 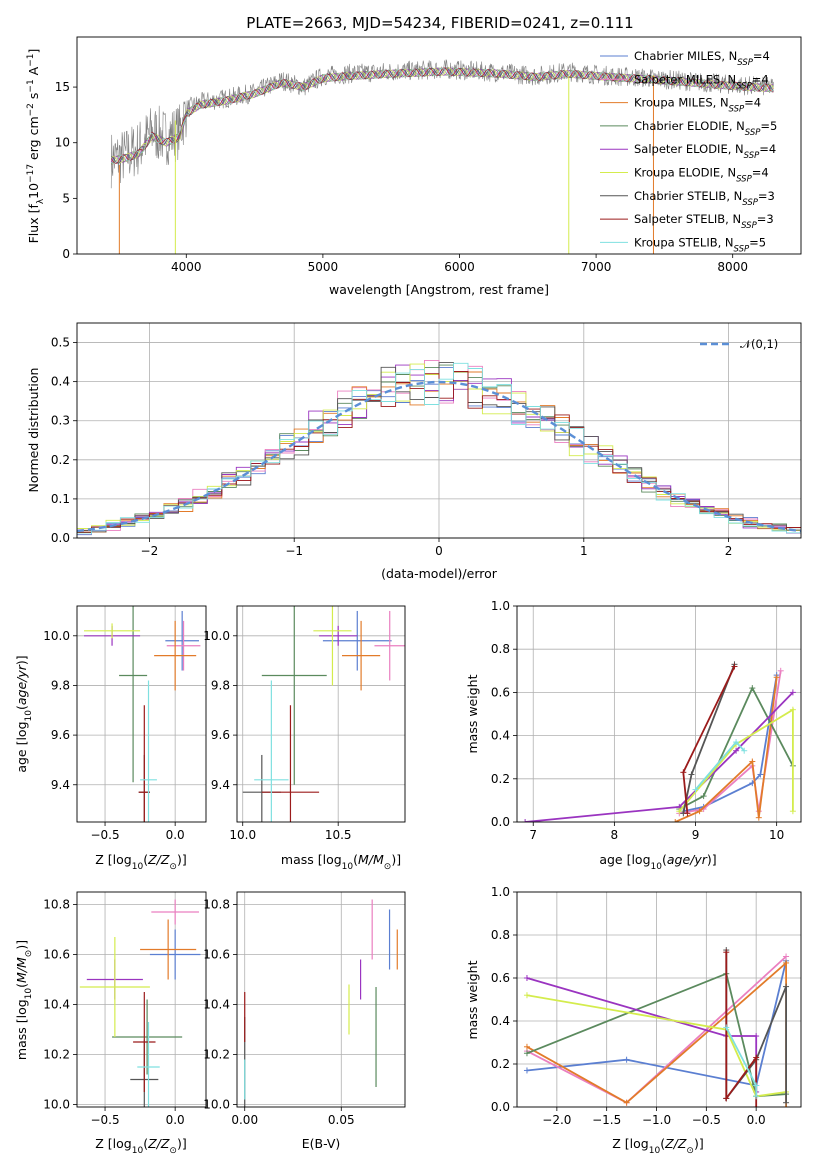 I want to click on y-tick-label: 1.0, so click(x=500, y=892).